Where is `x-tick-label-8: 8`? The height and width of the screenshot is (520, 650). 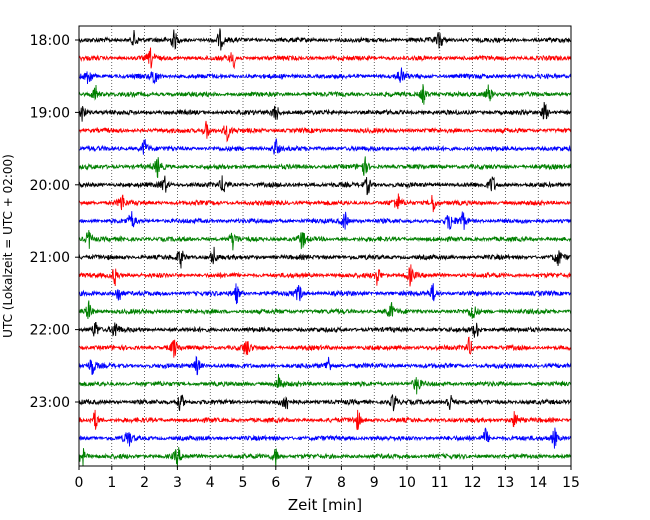
x-tick-label-8: 8 is located at coordinates (341, 483).